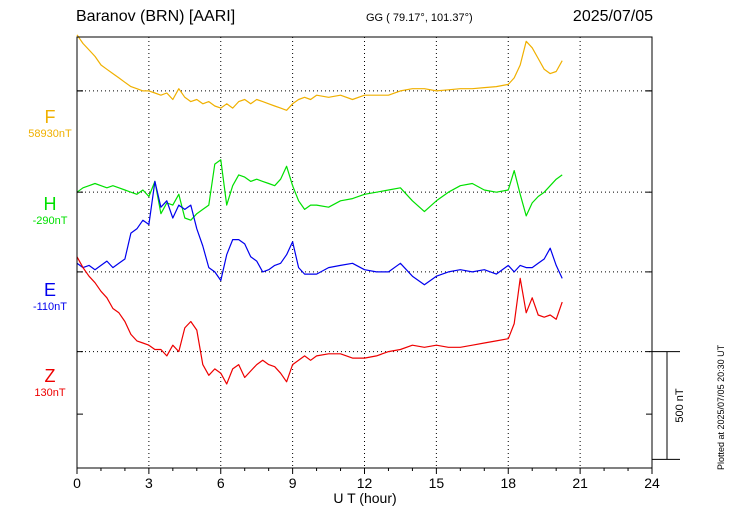  Describe the element at coordinates (77, 483) in the screenshot. I see `x-tick-label: 0` at that location.